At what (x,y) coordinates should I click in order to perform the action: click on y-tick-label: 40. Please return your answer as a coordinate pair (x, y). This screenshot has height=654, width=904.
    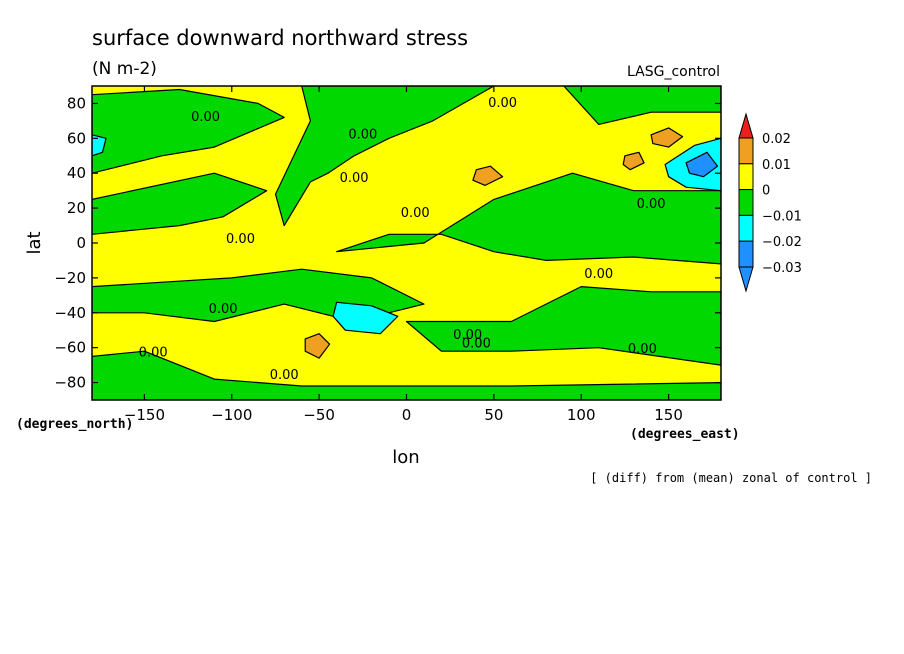
    Looking at the image, I should click on (76, 173).